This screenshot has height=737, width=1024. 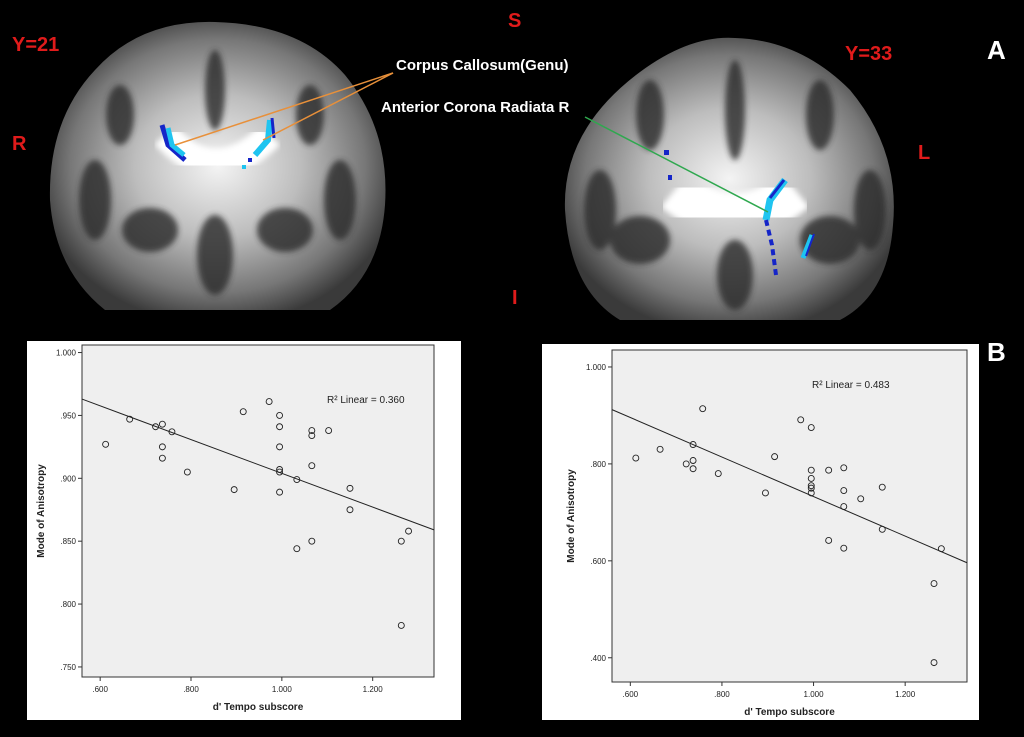 I want to click on left-cluster, so click(x=217, y=143).